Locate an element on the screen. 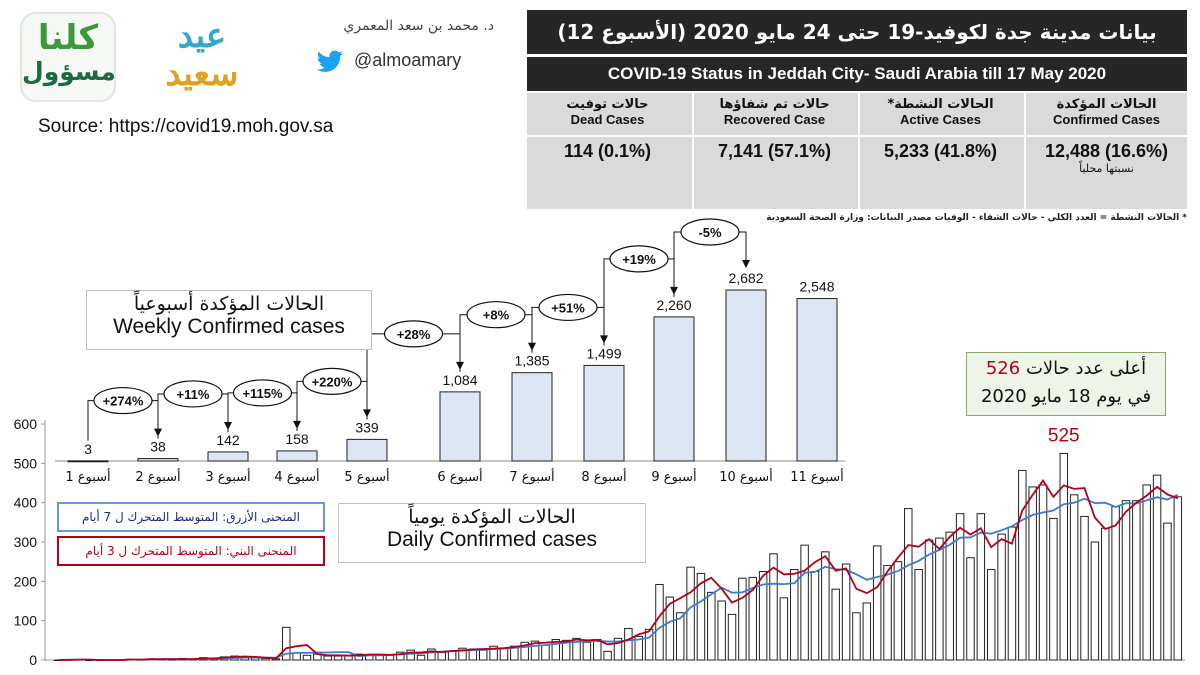 Image resolution: width=1200 pixels, height=675 pixels. peak-callout: أعلى عدد حالات 526 في يوم 18 مايو 2020 is located at coordinates (1066, 384).